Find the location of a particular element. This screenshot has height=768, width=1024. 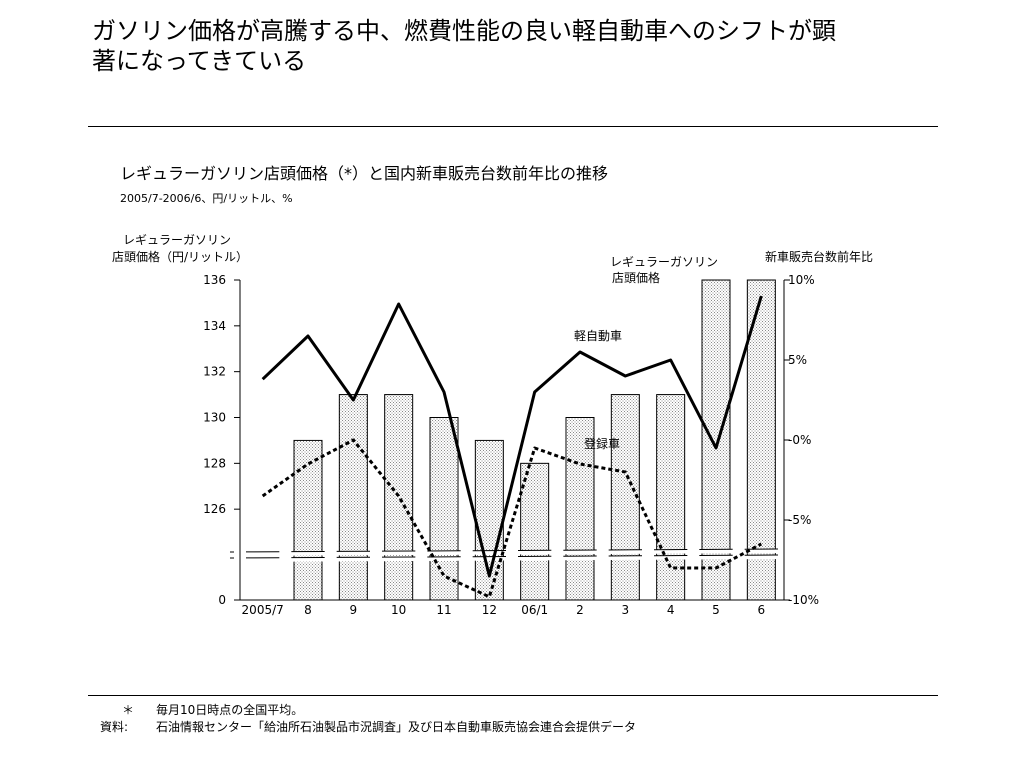

registered-line-label: 登録車 is located at coordinates (602, 443).